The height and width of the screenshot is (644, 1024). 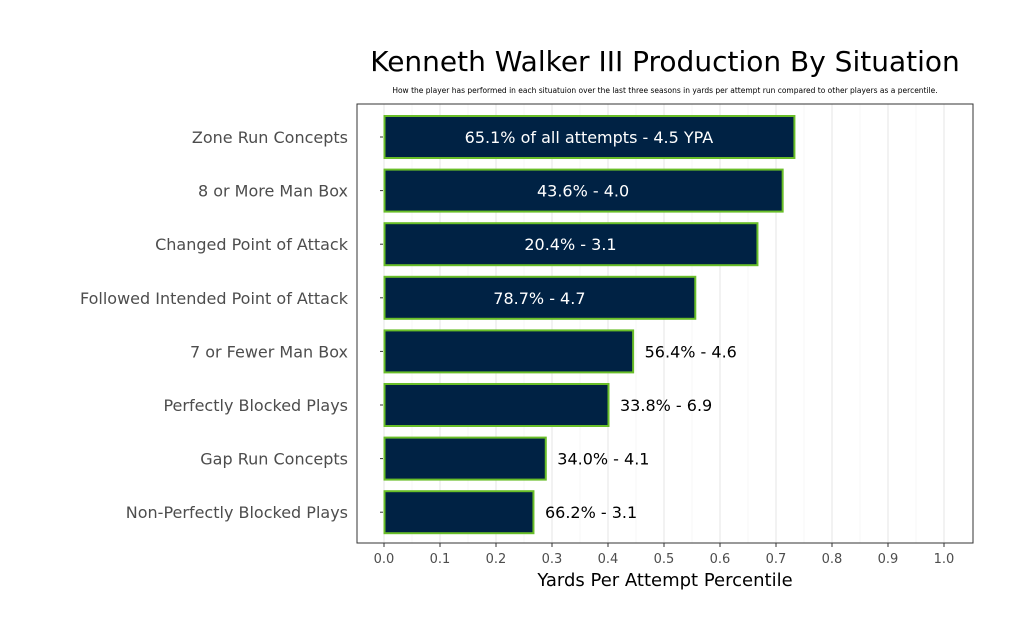 What do you see at coordinates (603, 459) in the screenshot?
I see `data-label: 34.0% - 4.1` at bounding box center [603, 459].